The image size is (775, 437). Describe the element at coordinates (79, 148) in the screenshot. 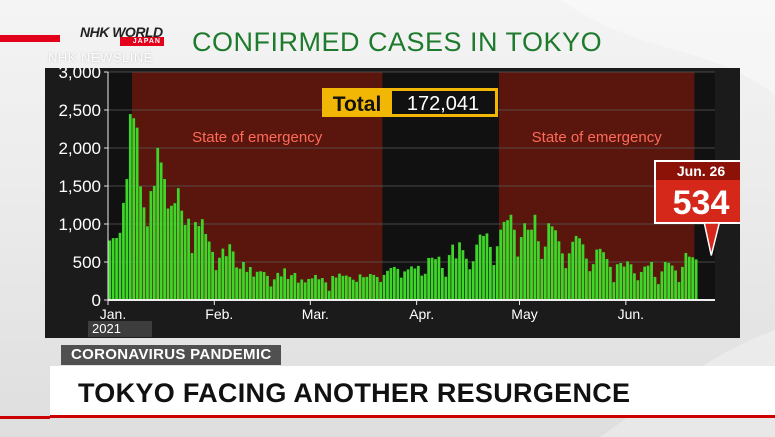

I see `y-tick-label: 2,000` at that location.